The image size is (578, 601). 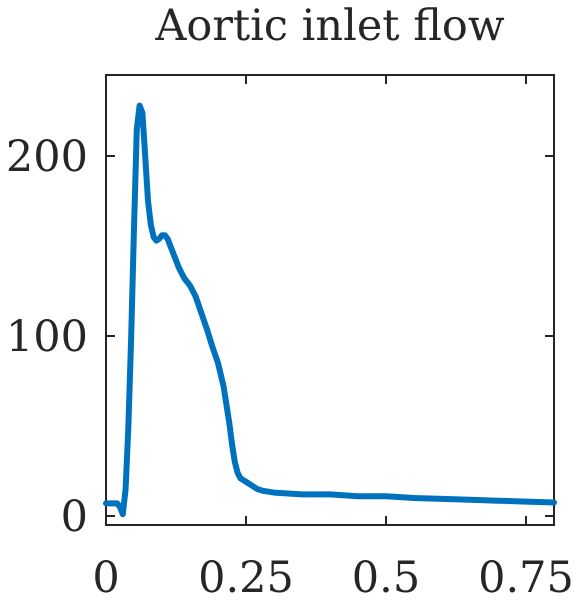 What do you see at coordinates (74, 517) in the screenshot?
I see `y-tick-label: 0` at bounding box center [74, 517].